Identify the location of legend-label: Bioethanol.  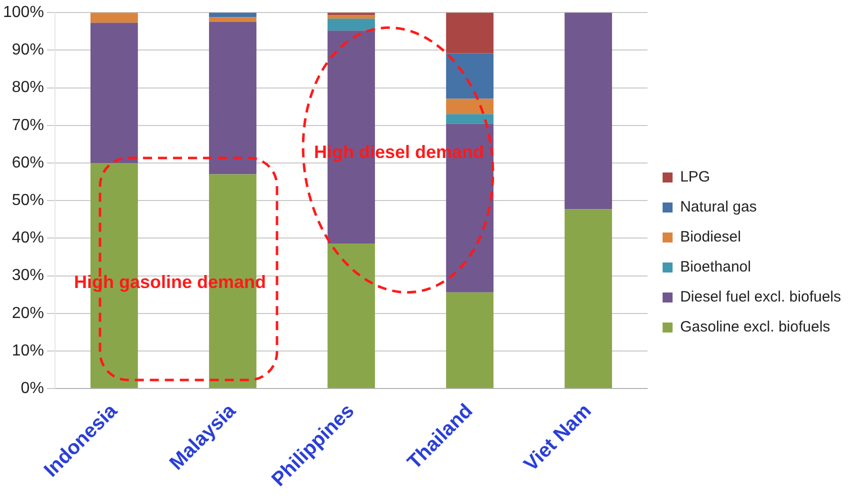
(715, 267).